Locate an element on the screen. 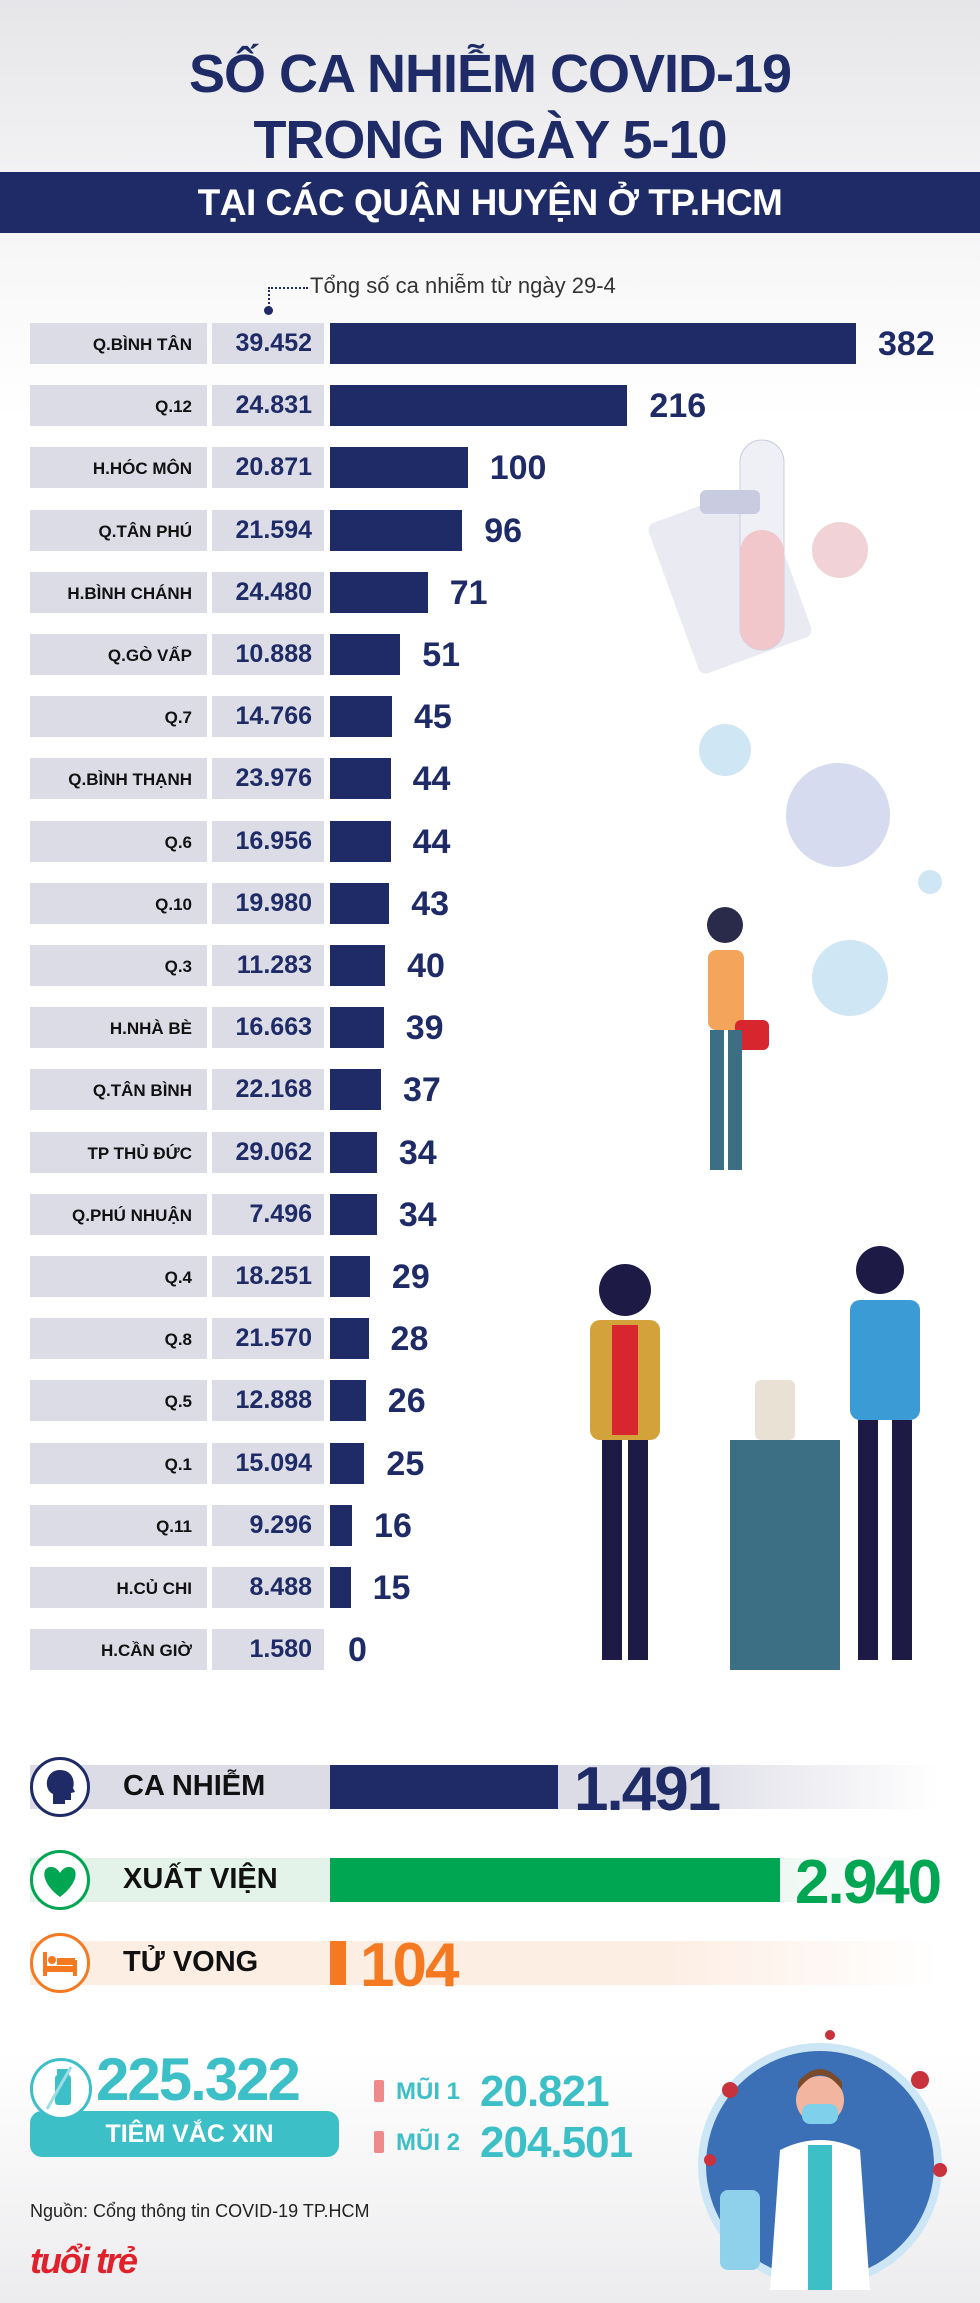 Image resolution: width=980 pixels, height=2303 pixels. district-label: Q.3 is located at coordinates (118, 965).